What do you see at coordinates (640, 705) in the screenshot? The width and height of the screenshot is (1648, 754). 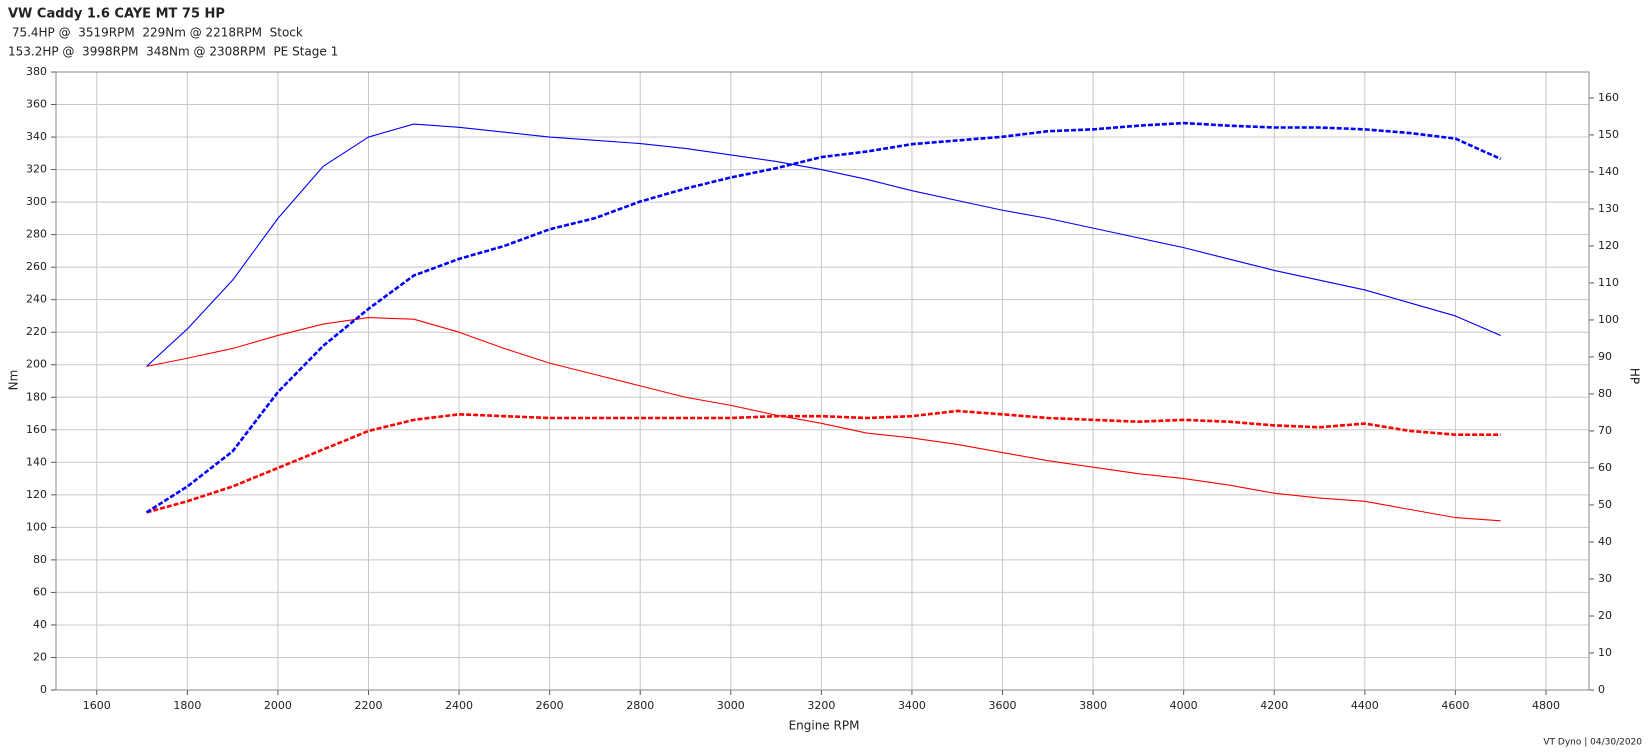 I see `x-tick-label: 2800` at bounding box center [640, 705].